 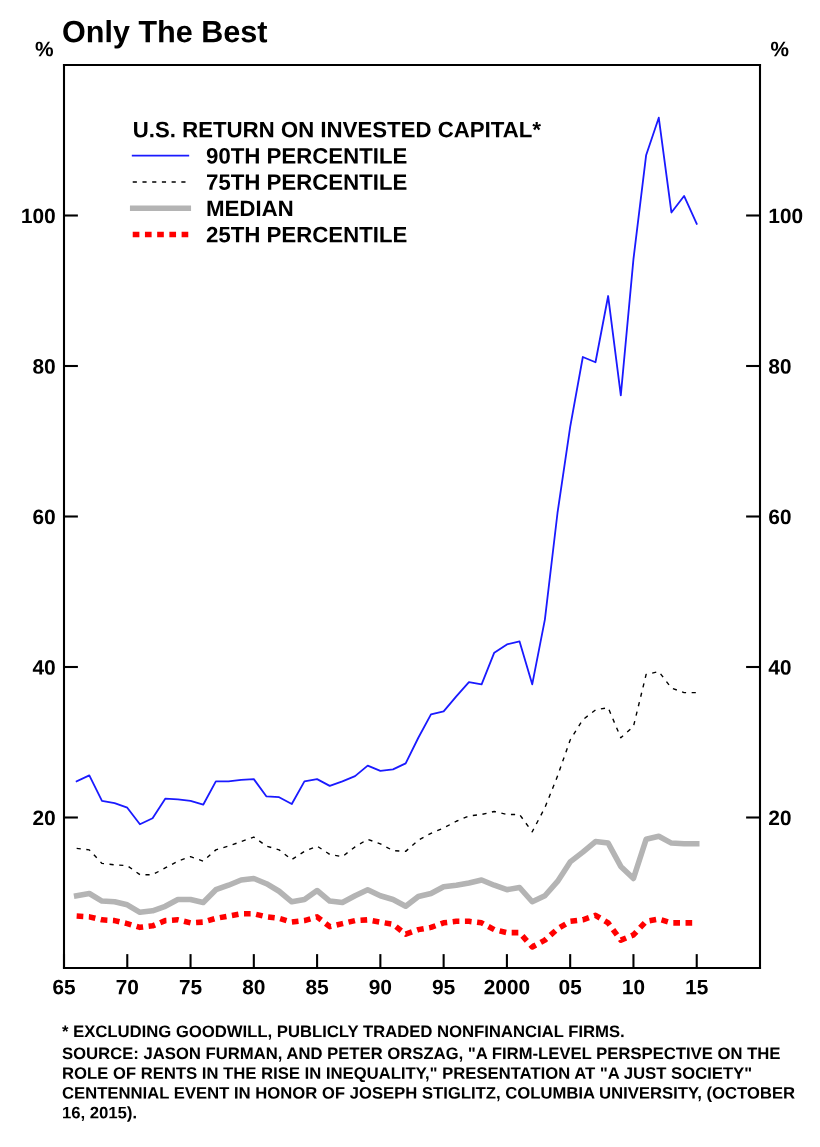 I want to click on x-tick-label: 05, so click(x=570, y=987).